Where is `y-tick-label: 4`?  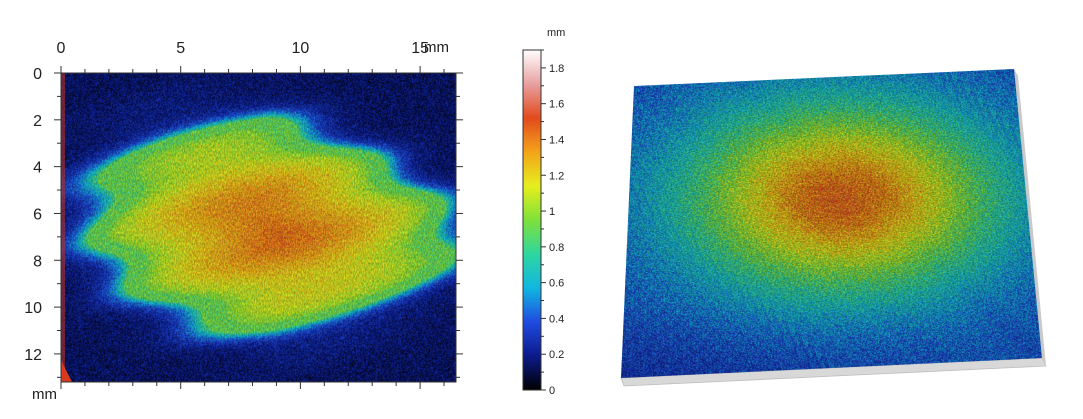
y-tick-label: 4 is located at coordinates (37, 168).